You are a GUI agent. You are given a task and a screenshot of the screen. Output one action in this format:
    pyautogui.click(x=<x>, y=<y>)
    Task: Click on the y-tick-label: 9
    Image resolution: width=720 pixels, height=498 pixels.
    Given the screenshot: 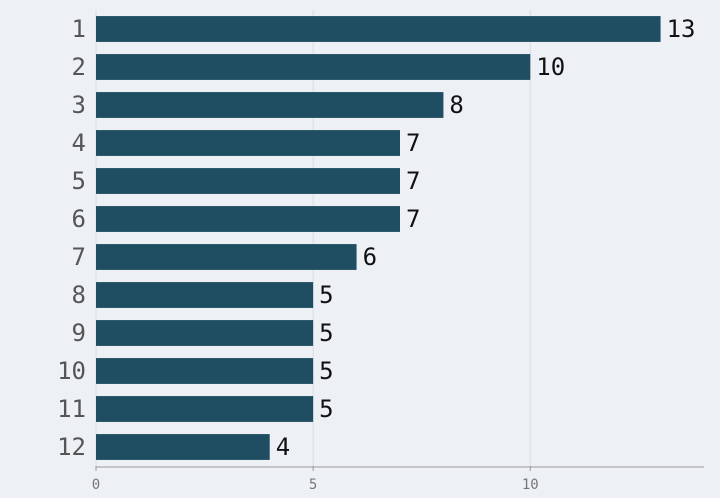 What is the action you would take?
    pyautogui.click(x=79, y=333)
    